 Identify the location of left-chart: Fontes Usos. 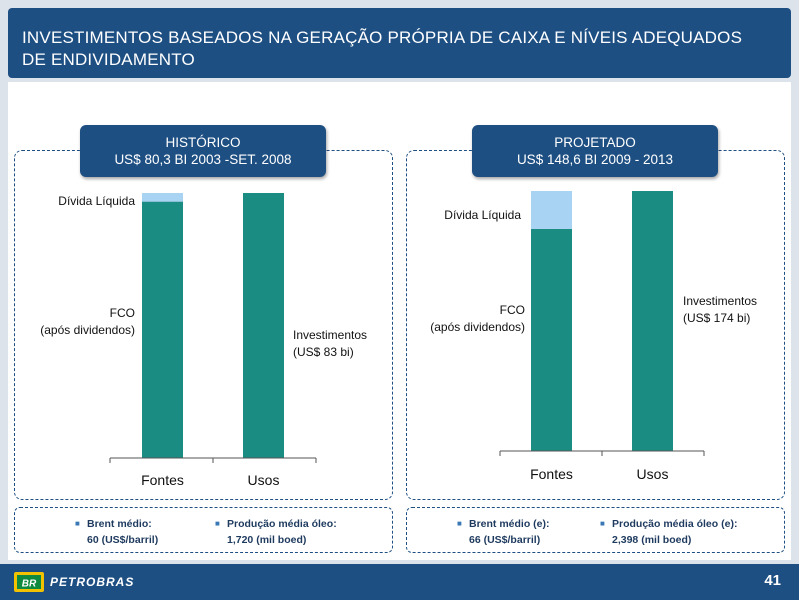
(213, 340).